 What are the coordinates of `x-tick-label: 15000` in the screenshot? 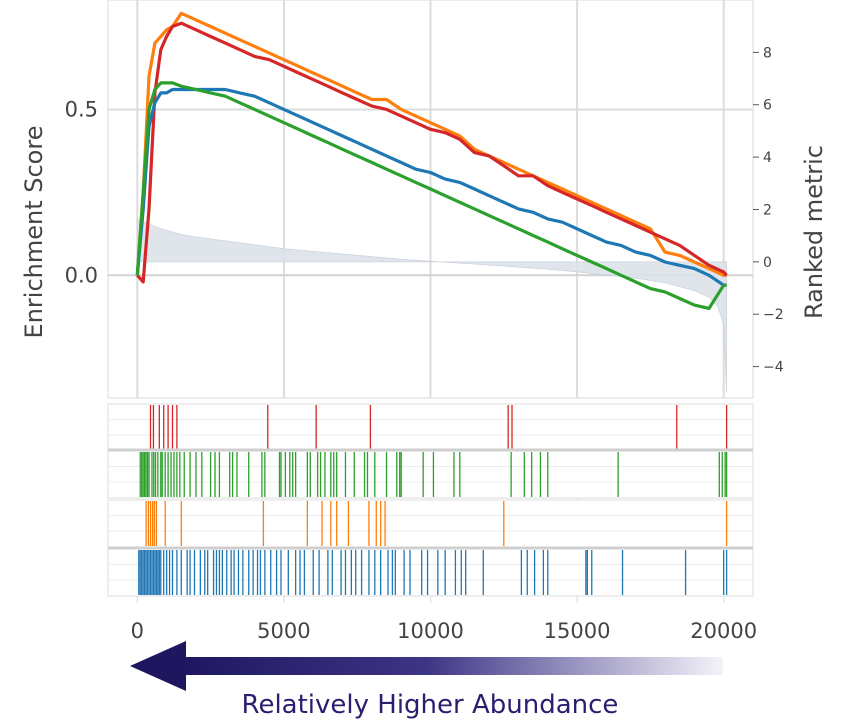 It's located at (577, 631).